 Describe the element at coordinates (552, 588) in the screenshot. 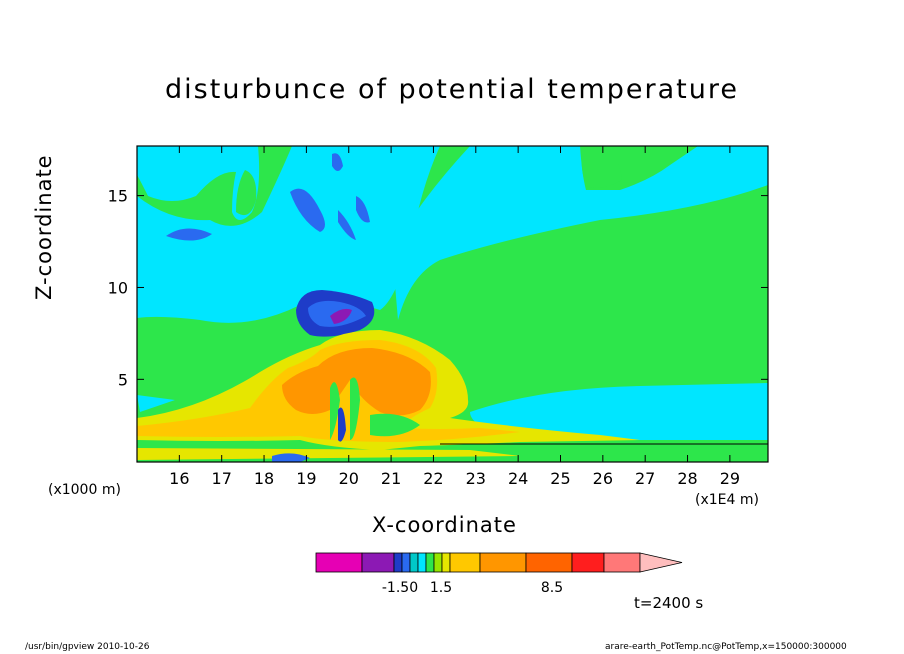

I see `colorbar-label: 8.5` at that location.